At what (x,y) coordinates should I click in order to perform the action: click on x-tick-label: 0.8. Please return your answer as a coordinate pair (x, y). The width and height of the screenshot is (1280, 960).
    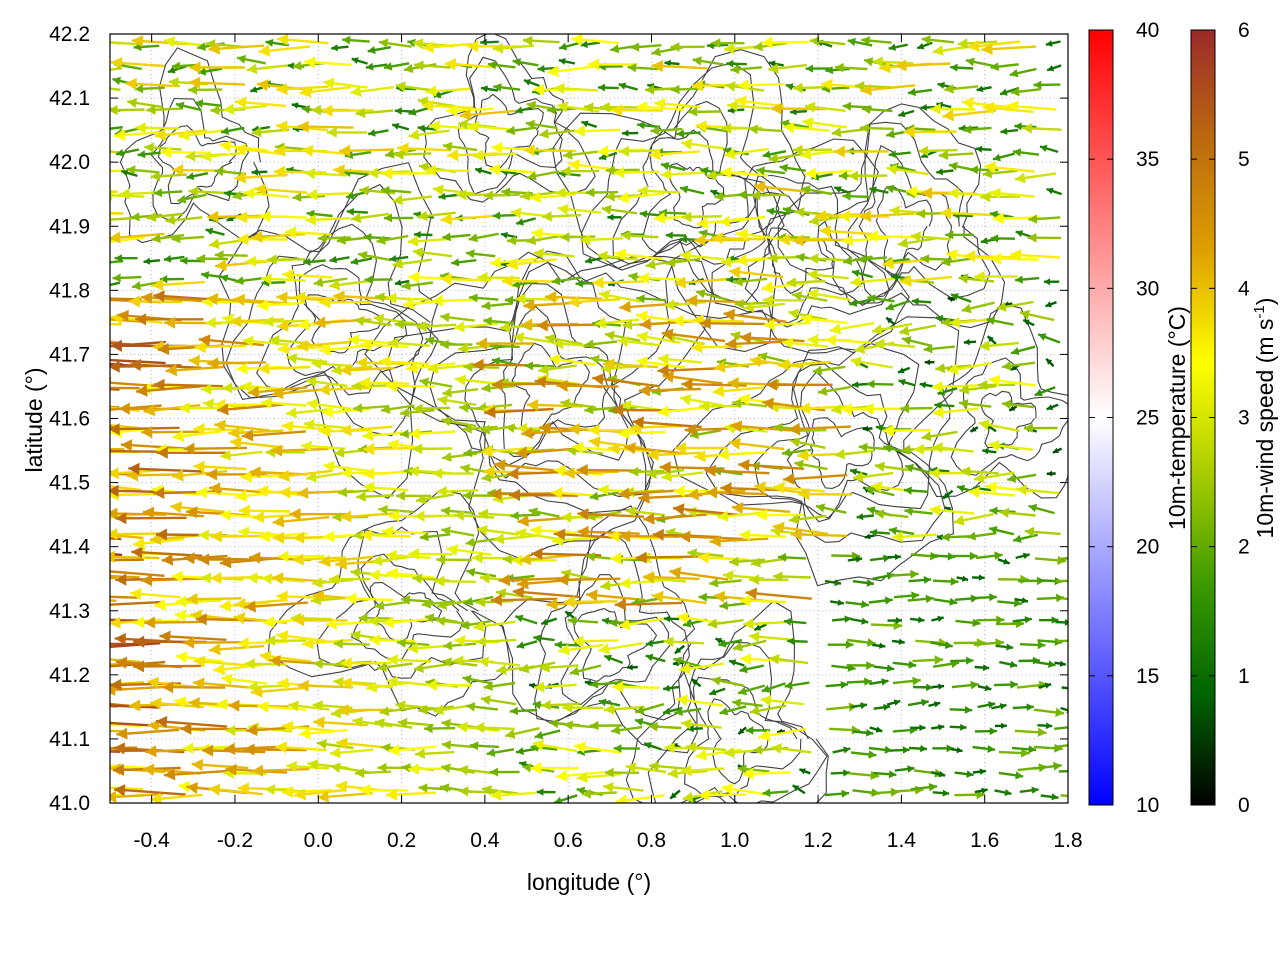
    Looking at the image, I should click on (651, 840).